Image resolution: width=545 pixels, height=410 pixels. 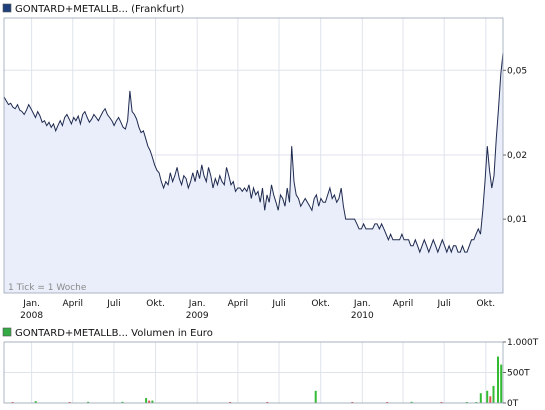 I want to click on volume-y-axis: 0T 500T 1.000T, so click(x=521, y=373).